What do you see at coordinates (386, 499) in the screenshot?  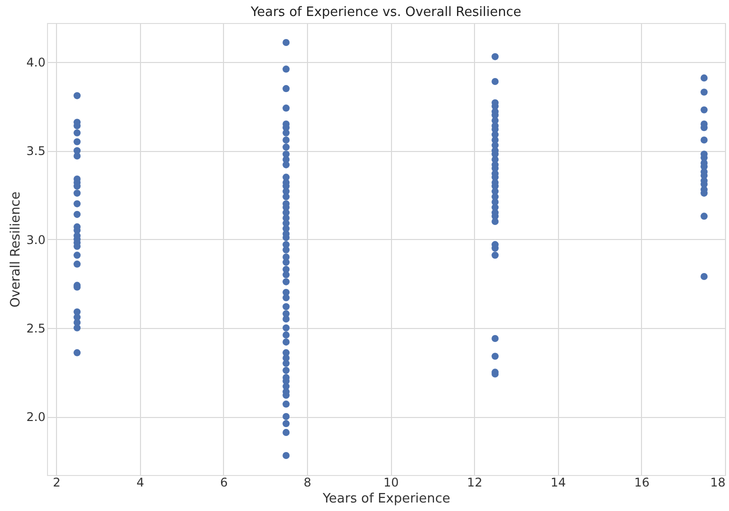 I see `x-axis-title: Years of Experience` at bounding box center [386, 499].